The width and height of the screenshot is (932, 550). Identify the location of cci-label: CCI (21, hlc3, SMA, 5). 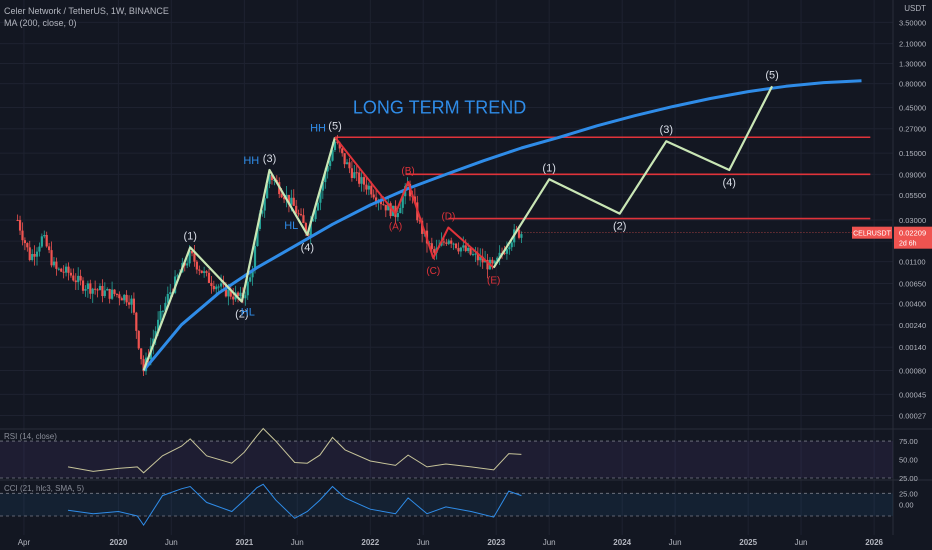
(44, 488).